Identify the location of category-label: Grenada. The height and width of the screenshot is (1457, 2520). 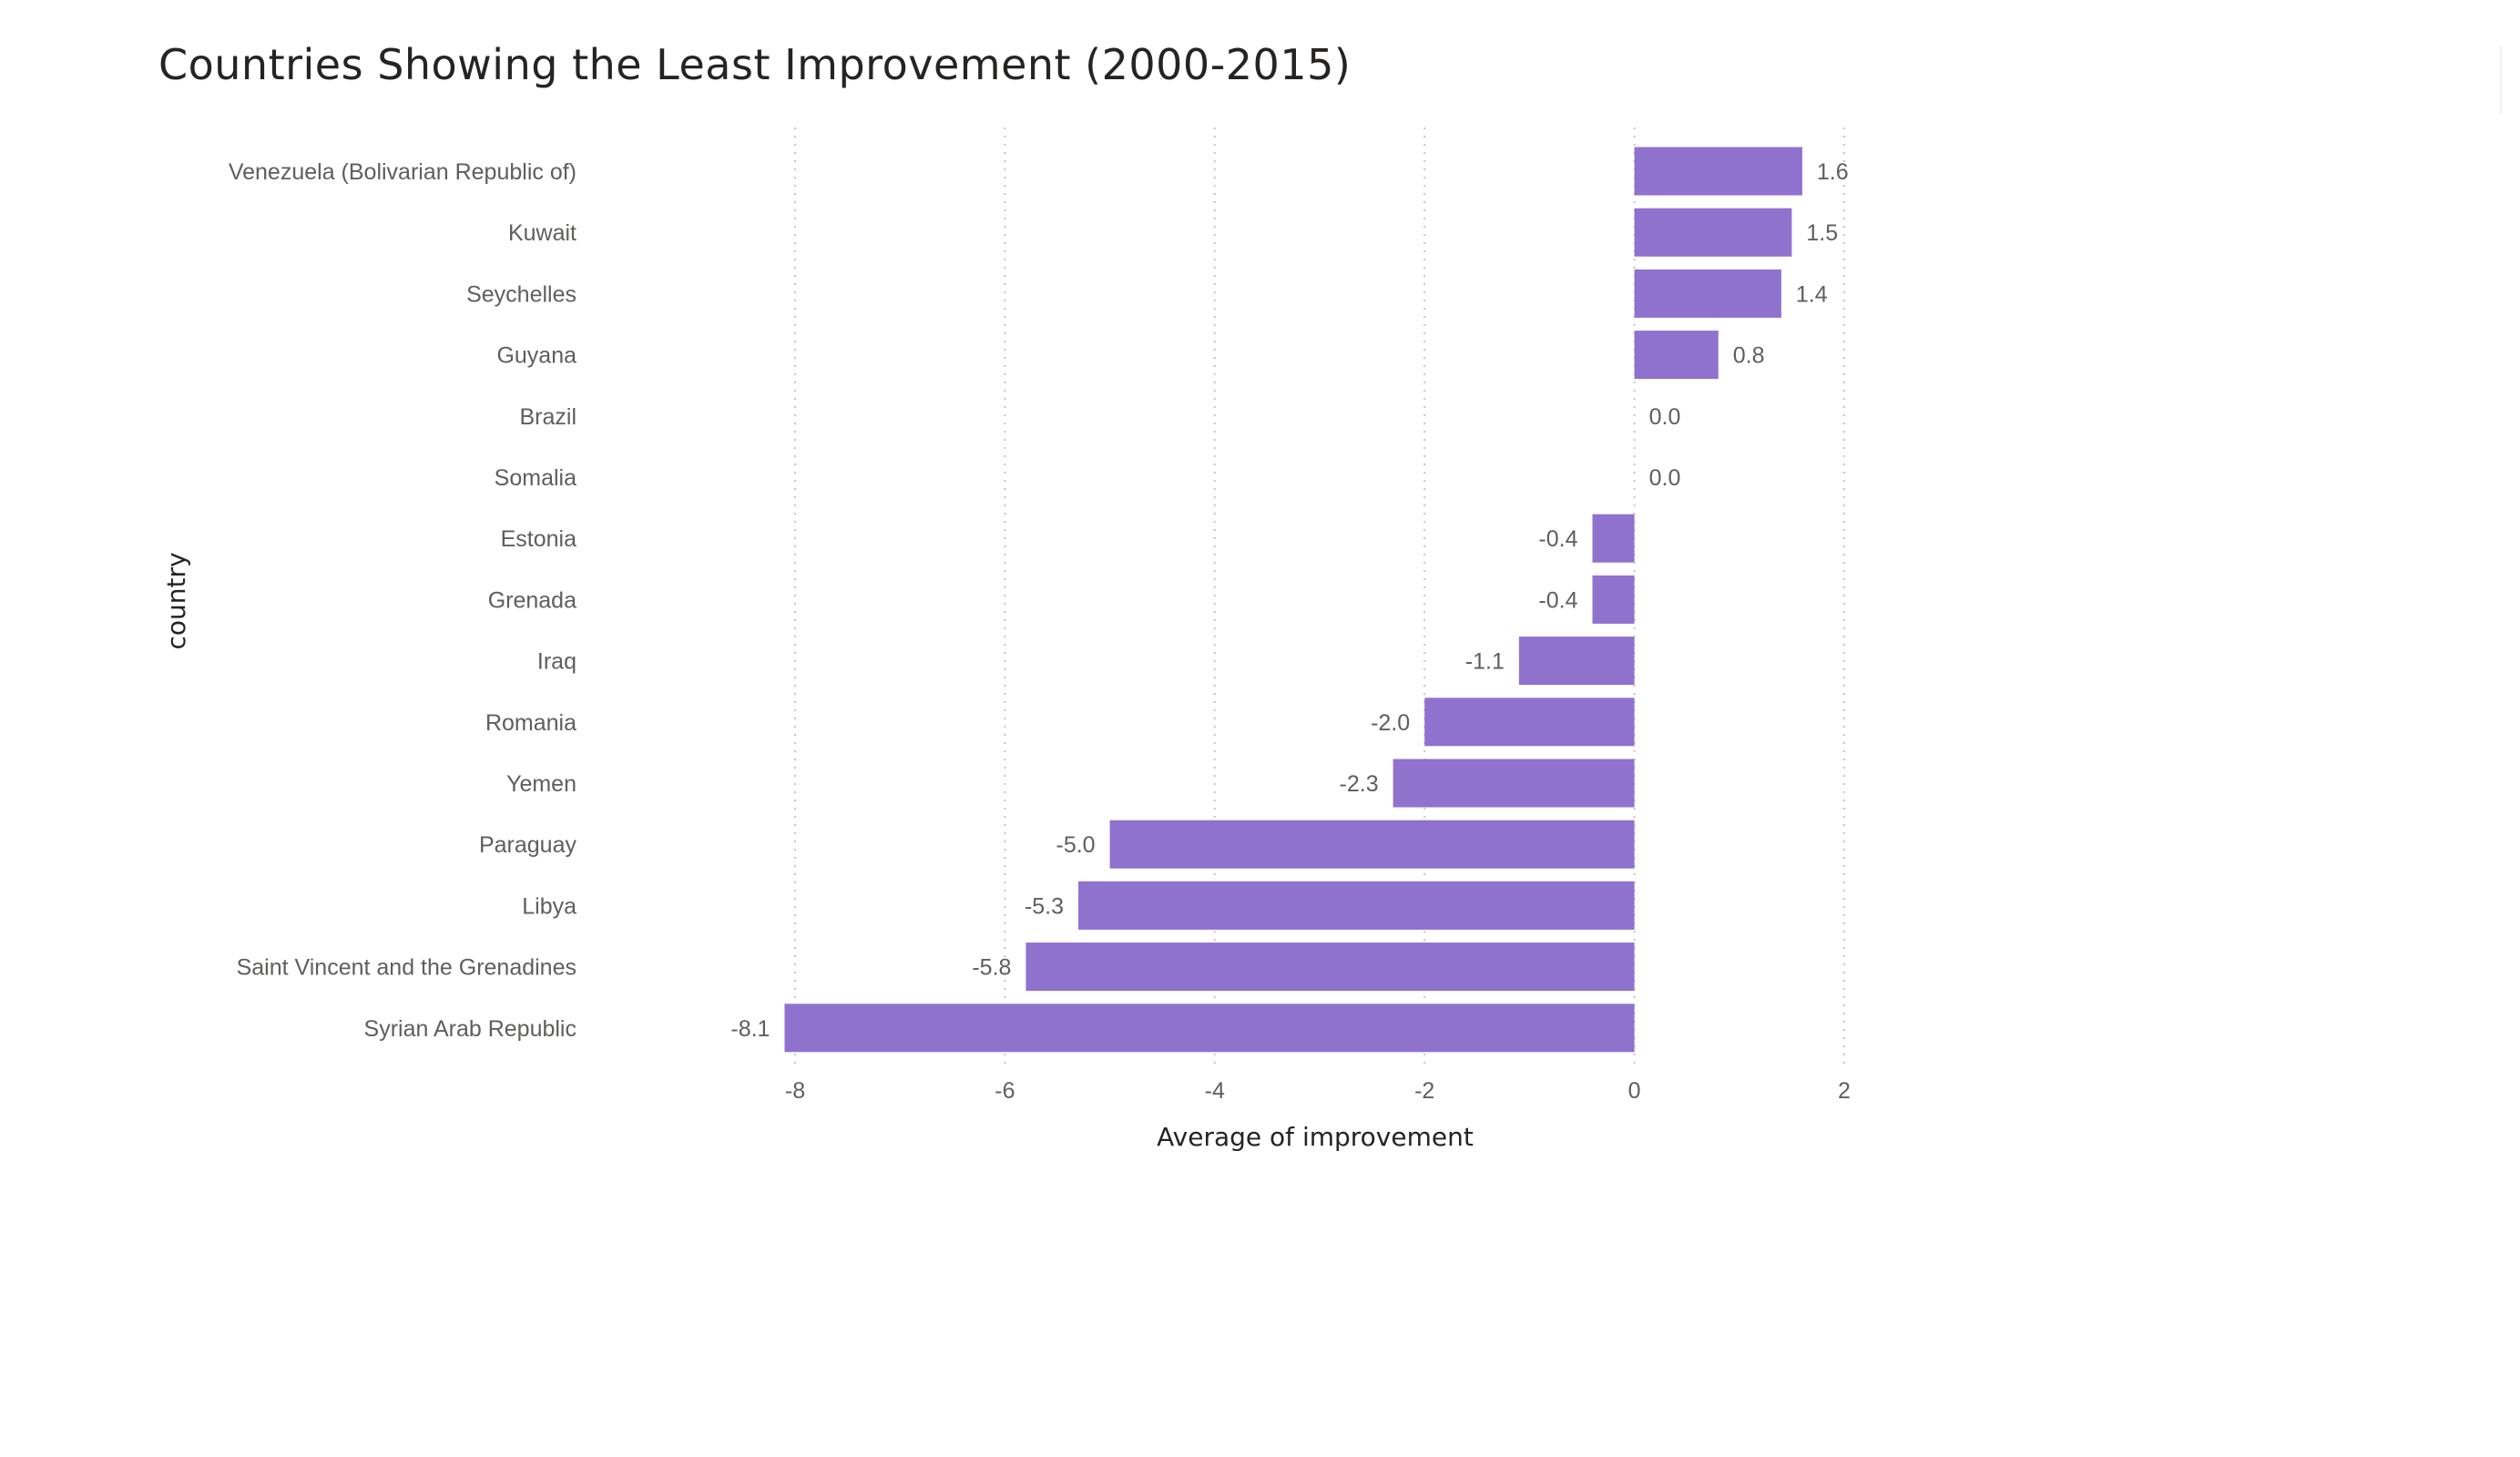
(532, 600).